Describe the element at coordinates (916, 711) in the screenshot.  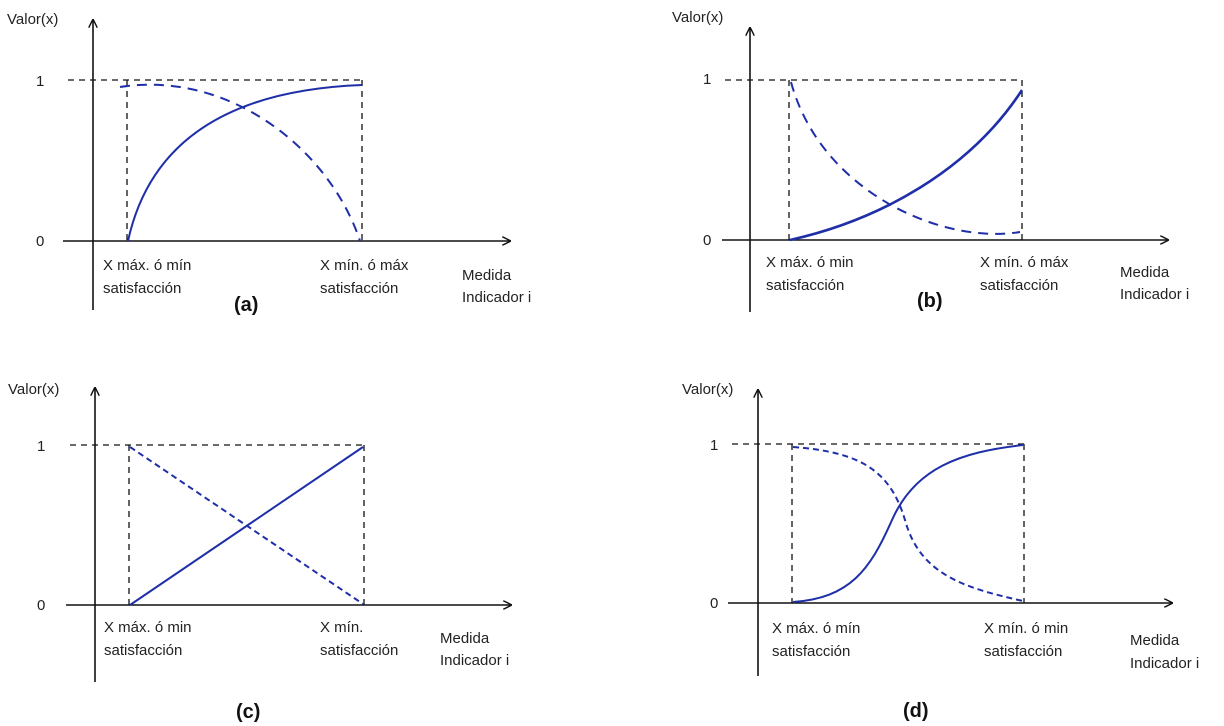
I see `panel-caption: (d)` at that location.